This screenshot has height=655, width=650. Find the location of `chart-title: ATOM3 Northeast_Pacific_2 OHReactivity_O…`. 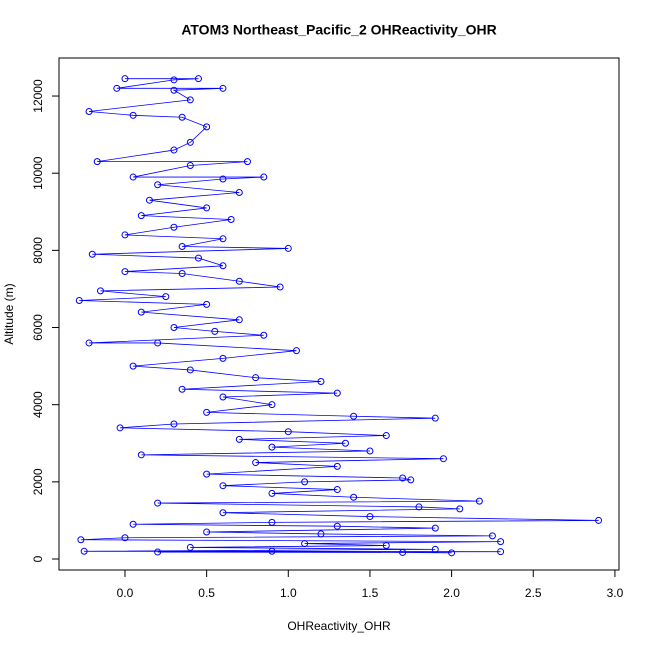

chart-title: ATOM3 Northeast_Pacific_2 OHReactivity_O… is located at coordinates (338, 30).